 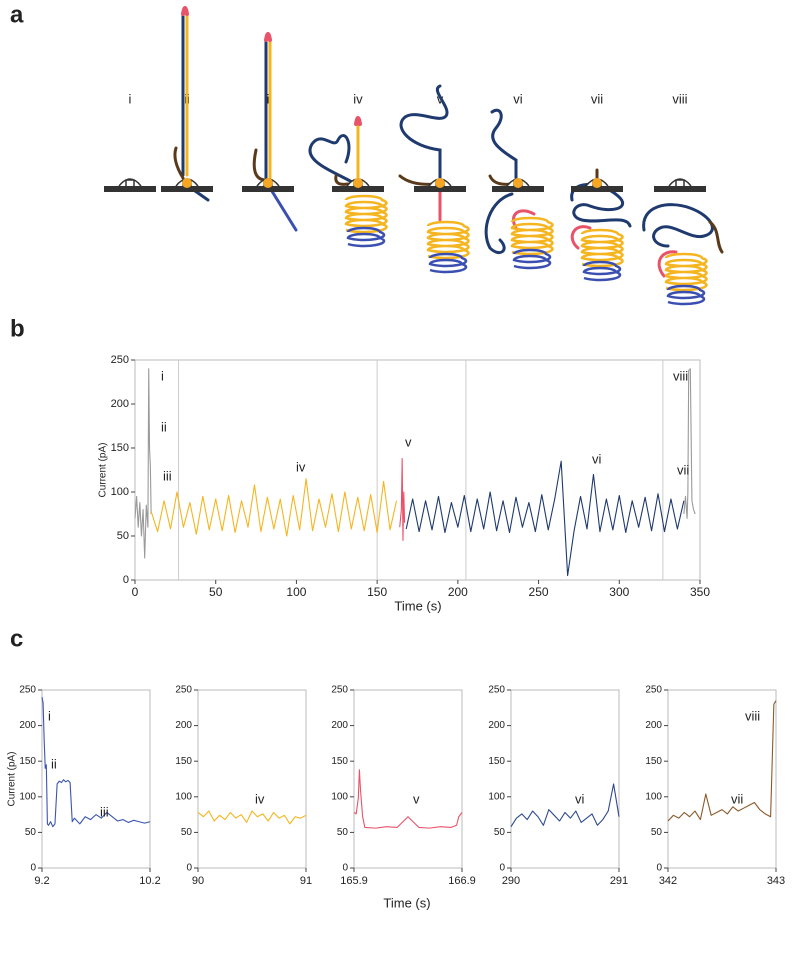 I want to click on annotation: iv, so click(x=260, y=798).